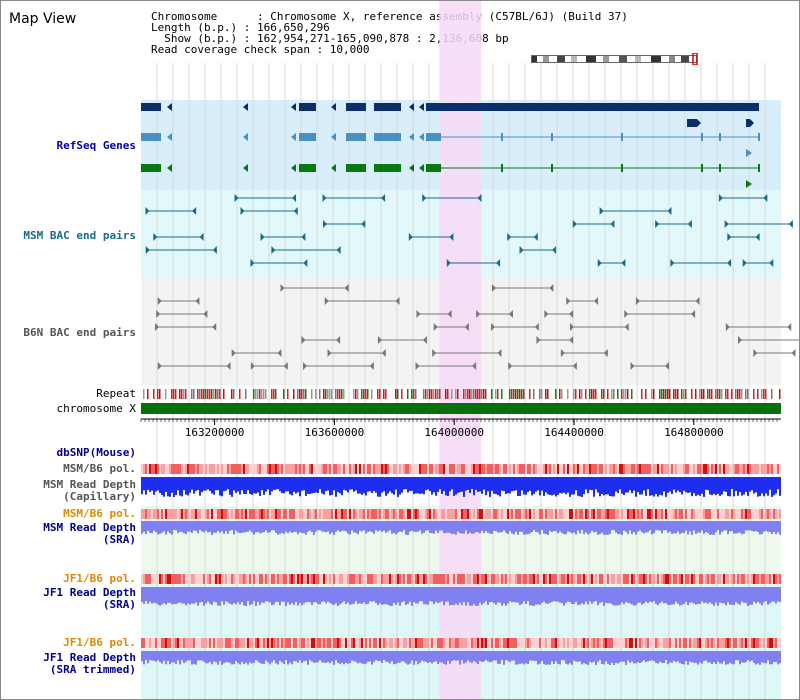  What do you see at coordinates (695, 59) in the screenshot?
I see `ideogram-position-marker` at bounding box center [695, 59].